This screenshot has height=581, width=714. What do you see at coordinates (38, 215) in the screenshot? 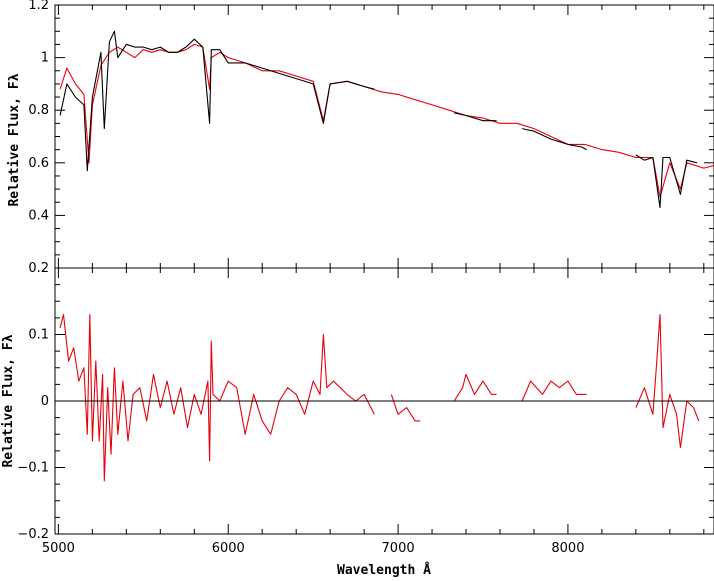
I see `top-y-tick-label: 0.4` at bounding box center [38, 215].